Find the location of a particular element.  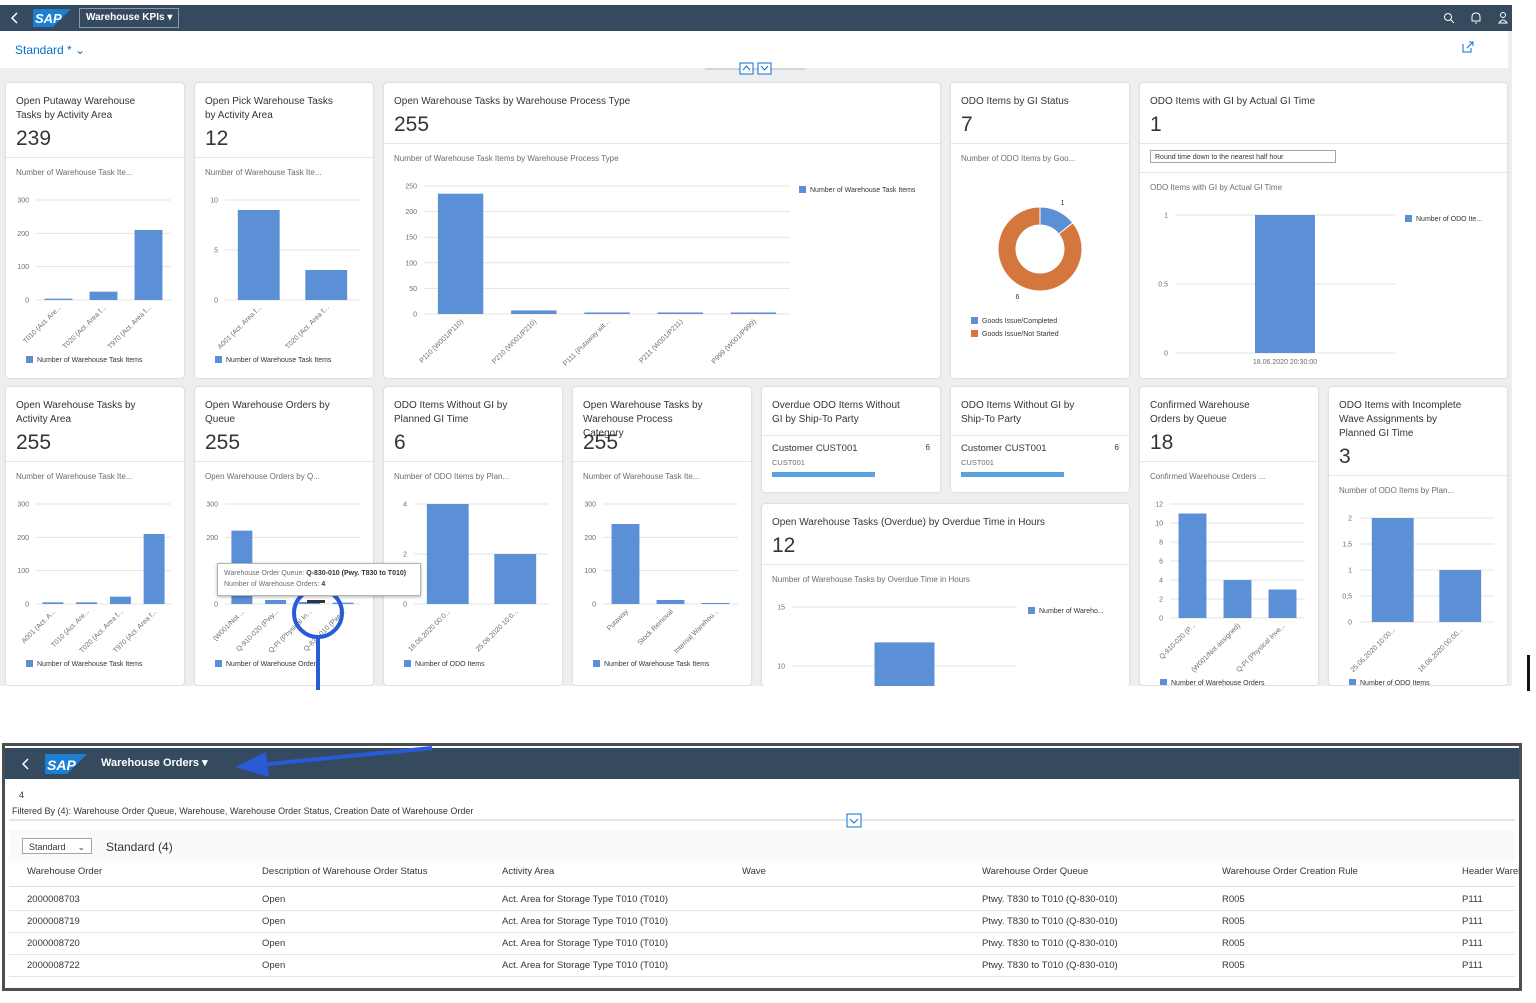

notifications-icon is located at coordinates (1476, 17).